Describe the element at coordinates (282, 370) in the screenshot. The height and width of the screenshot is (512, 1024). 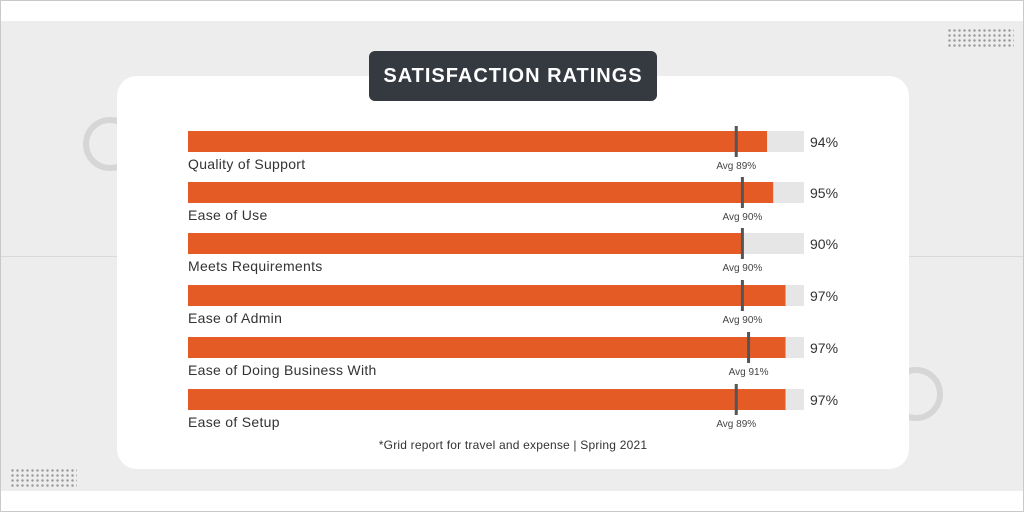
I see `category-label: Ease of Doing Business With` at that location.